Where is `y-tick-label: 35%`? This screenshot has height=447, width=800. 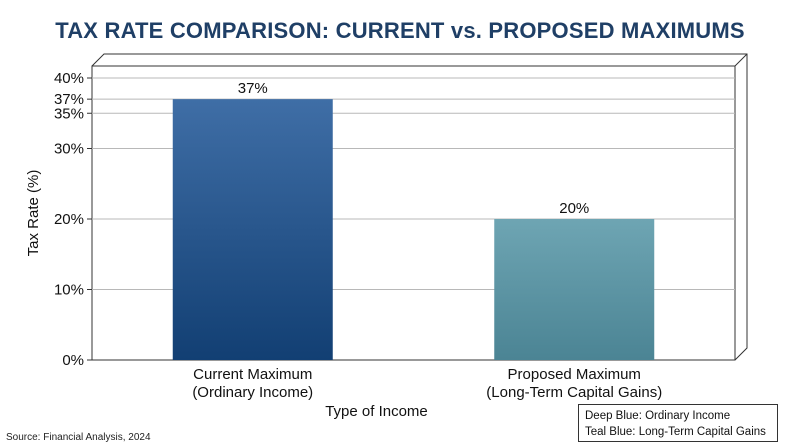
y-tick-label: 35% is located at coordinates (69, 113).